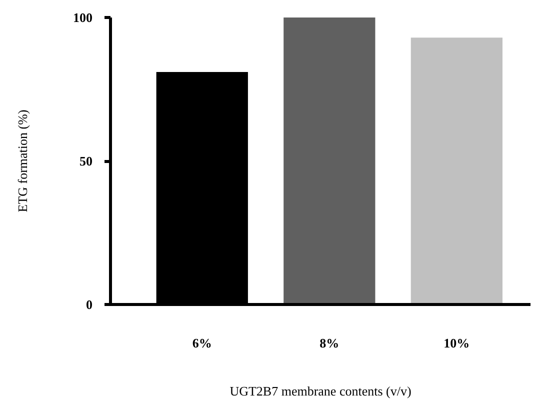 The image size is (551, 401). Describe the element at coordinates (330, 343) in the screenshot. I see `x-tick-label: 8%` at that location.